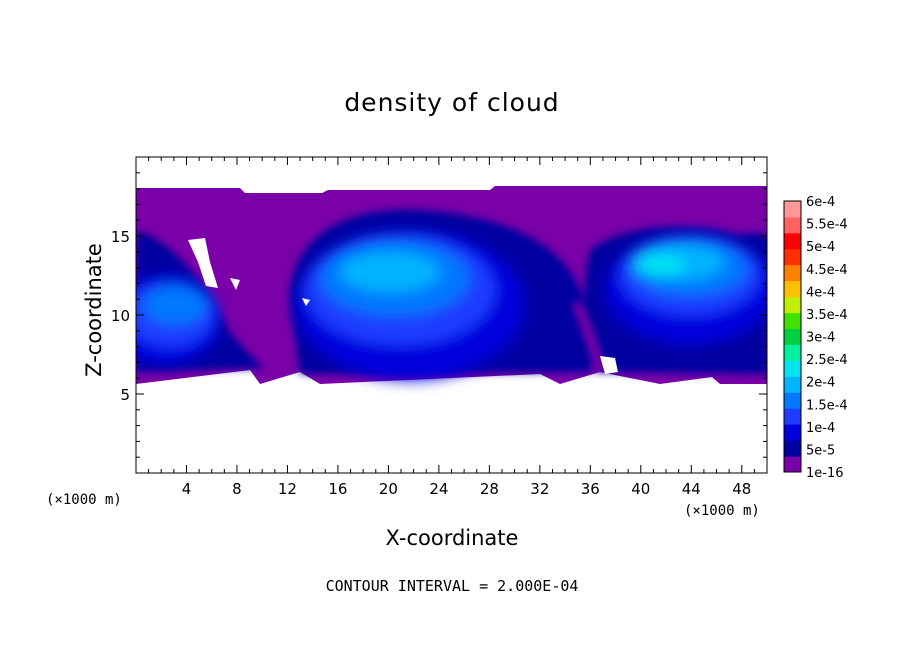  Describe the element at coordinates (820, 247) in the screenshot. I see `colorbar-label: 5e-4` at that location.